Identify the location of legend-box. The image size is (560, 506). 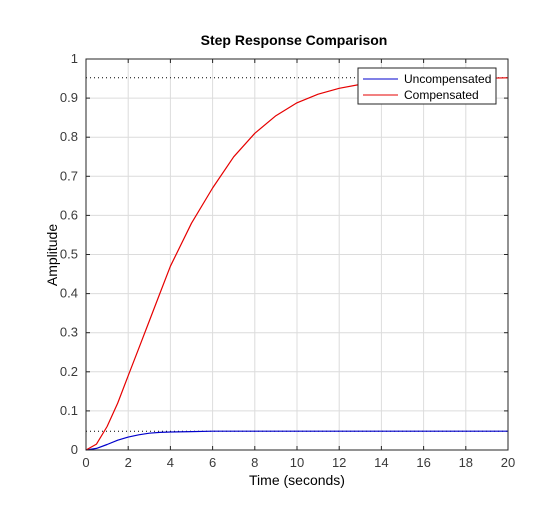
(427, 86).